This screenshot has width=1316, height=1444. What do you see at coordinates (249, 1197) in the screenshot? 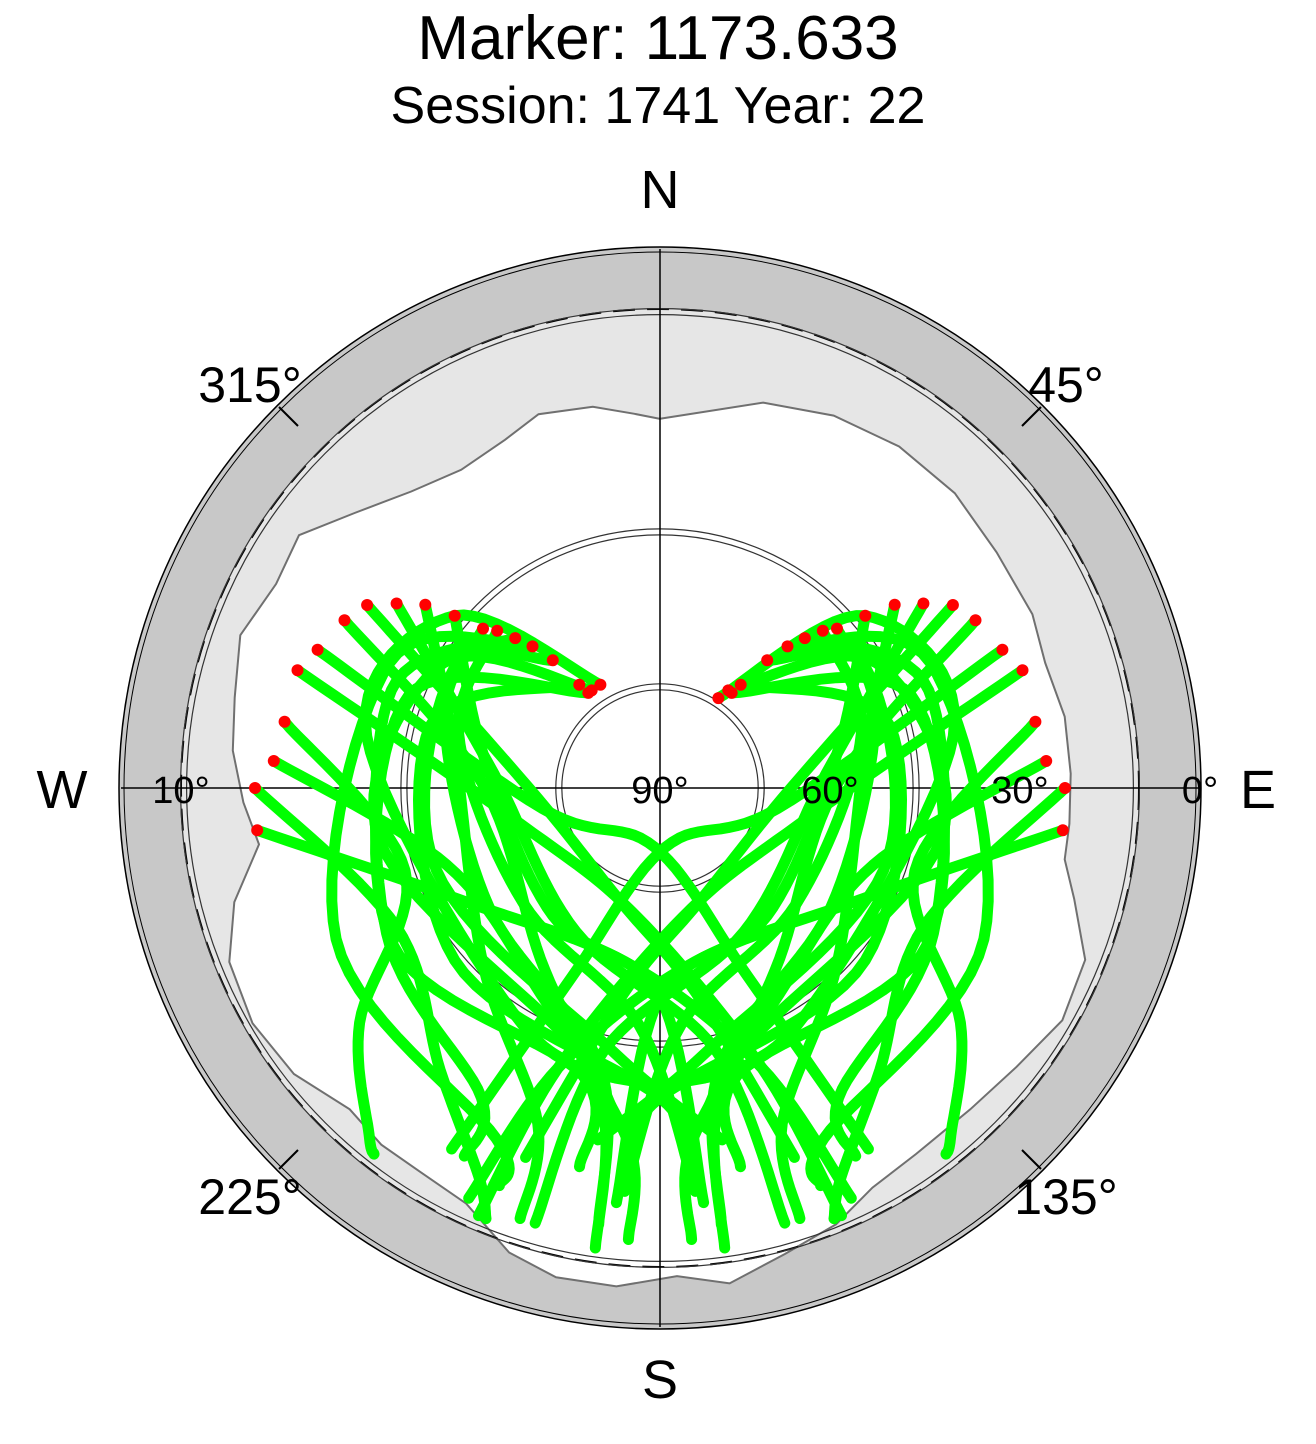
I see `azimuth-label-225: 225°` at bounding box center [249, 1197].